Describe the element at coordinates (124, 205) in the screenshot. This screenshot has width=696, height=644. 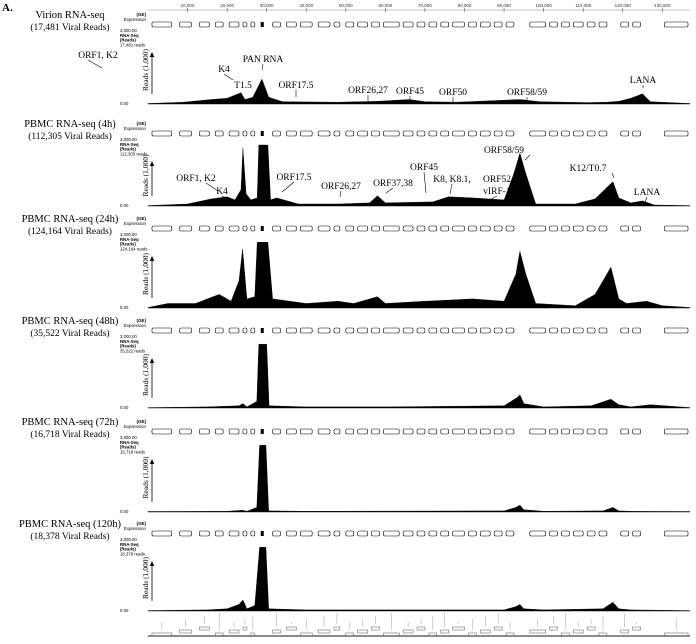
I see `y-min-label: 0.00` at that location.